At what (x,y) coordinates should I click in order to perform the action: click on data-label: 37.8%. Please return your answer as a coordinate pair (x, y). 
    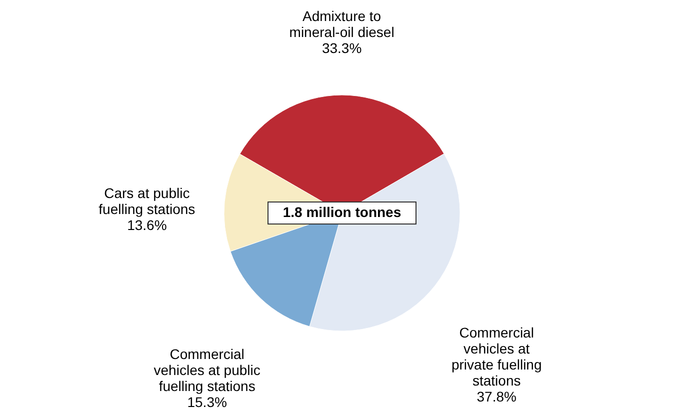
    Looking at the image, I should click on (496, 396).